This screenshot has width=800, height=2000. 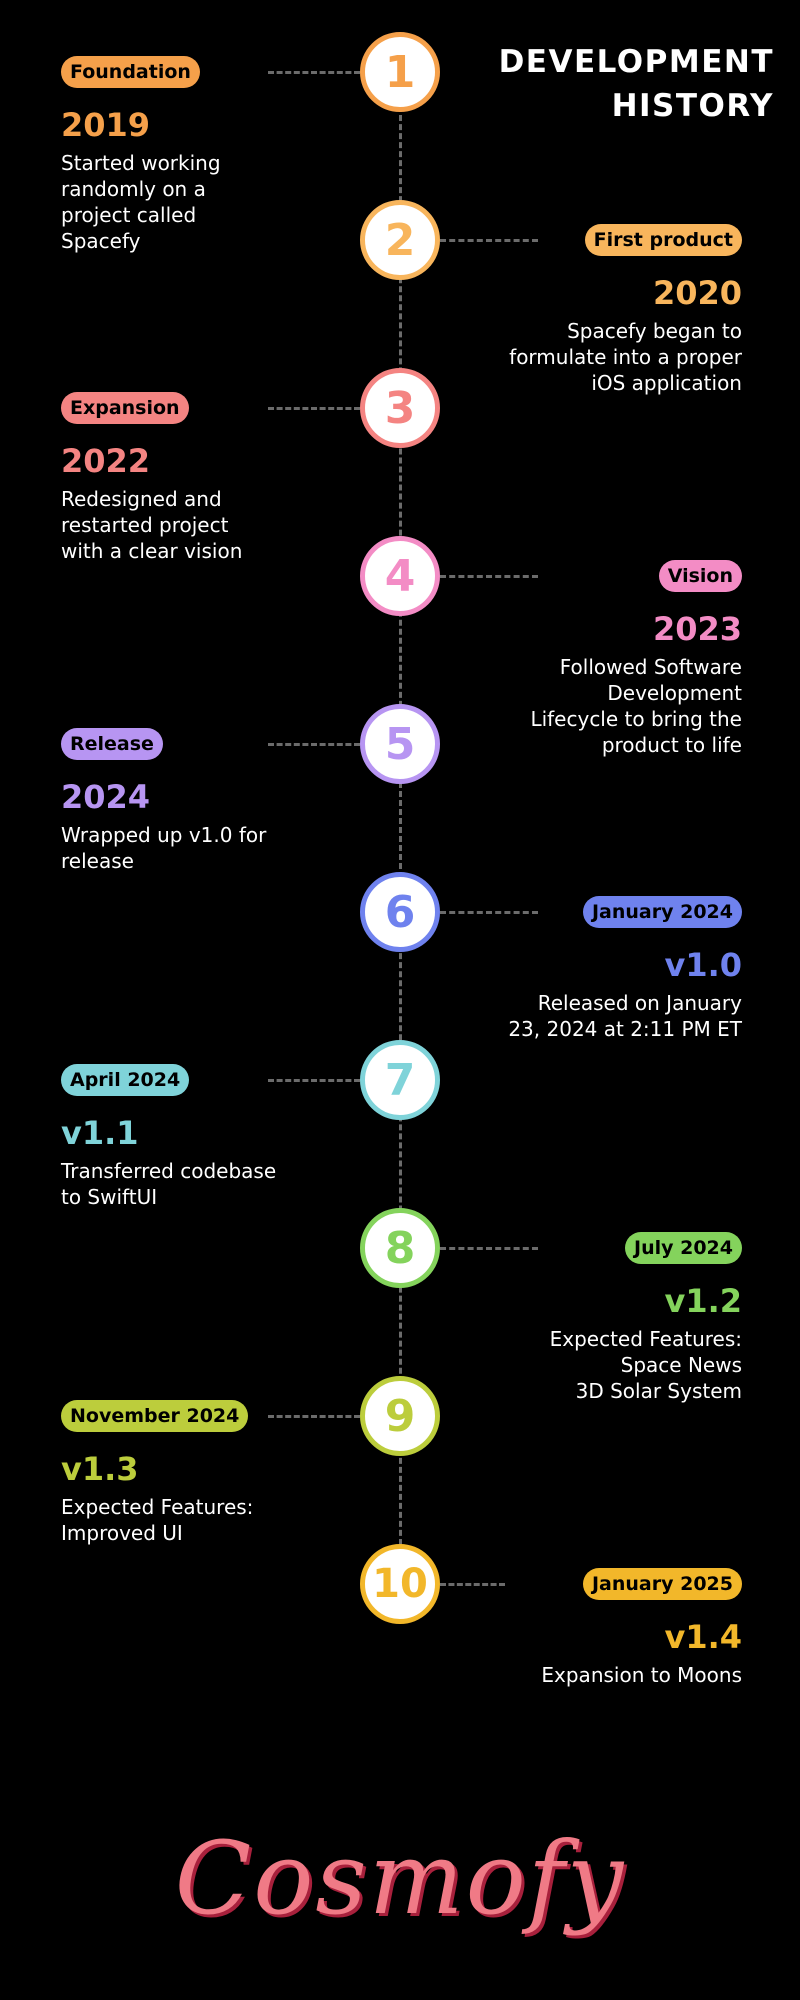 I want to click on milestone-heading: v1.4, so click(x=703, y=1637).